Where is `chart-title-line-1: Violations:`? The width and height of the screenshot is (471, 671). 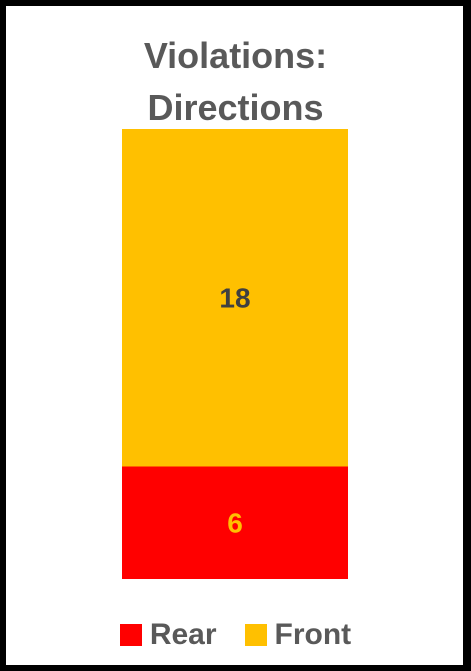 chart-title-line-1: Violations: is located at coordinates (235, 55).